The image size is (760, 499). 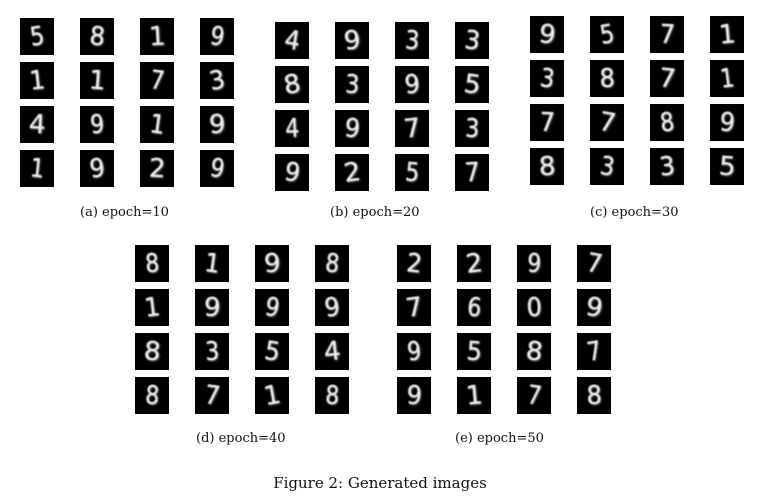 What do you see at coordinates (499, 438) in the screenshot?
I see `panel-caption: (e) epoch=50` at bounding box center [499, 438].